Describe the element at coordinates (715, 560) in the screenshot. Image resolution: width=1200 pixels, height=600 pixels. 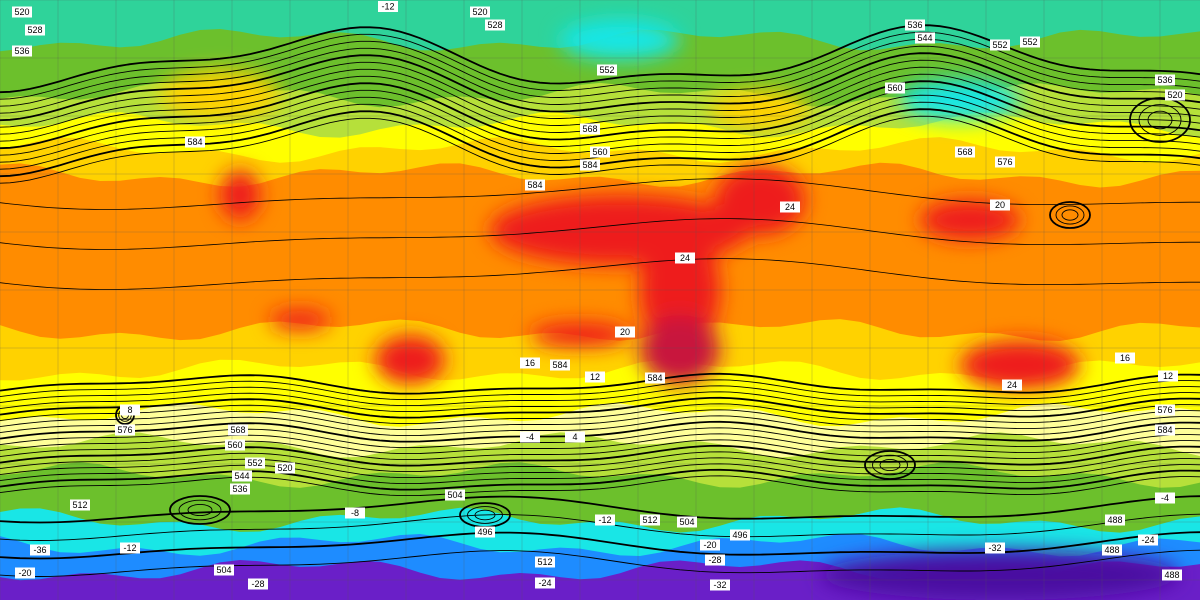
I see `temperature-label: -28` at that location.